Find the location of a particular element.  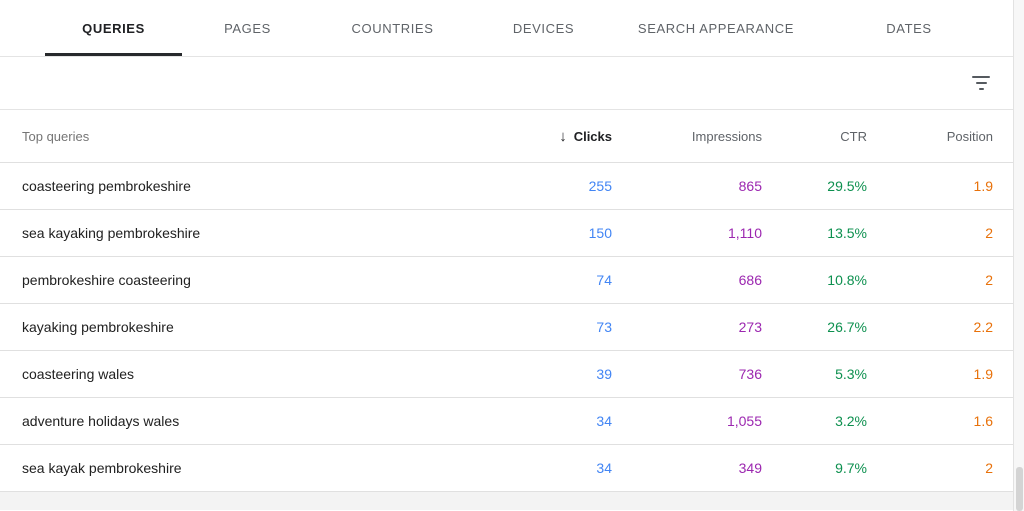

table-row: adventure holidays wales 34 1,055 3.2% 1.6 is located at coordinates (506, 421).